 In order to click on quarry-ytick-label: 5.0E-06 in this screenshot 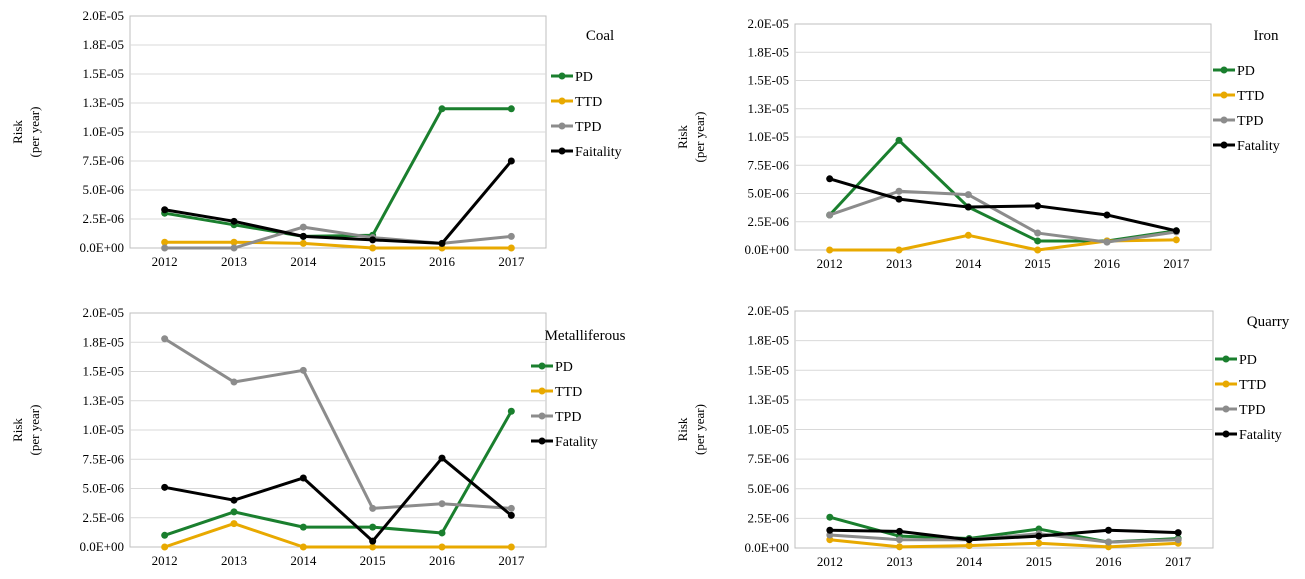, I will do `click(768, 488)`.